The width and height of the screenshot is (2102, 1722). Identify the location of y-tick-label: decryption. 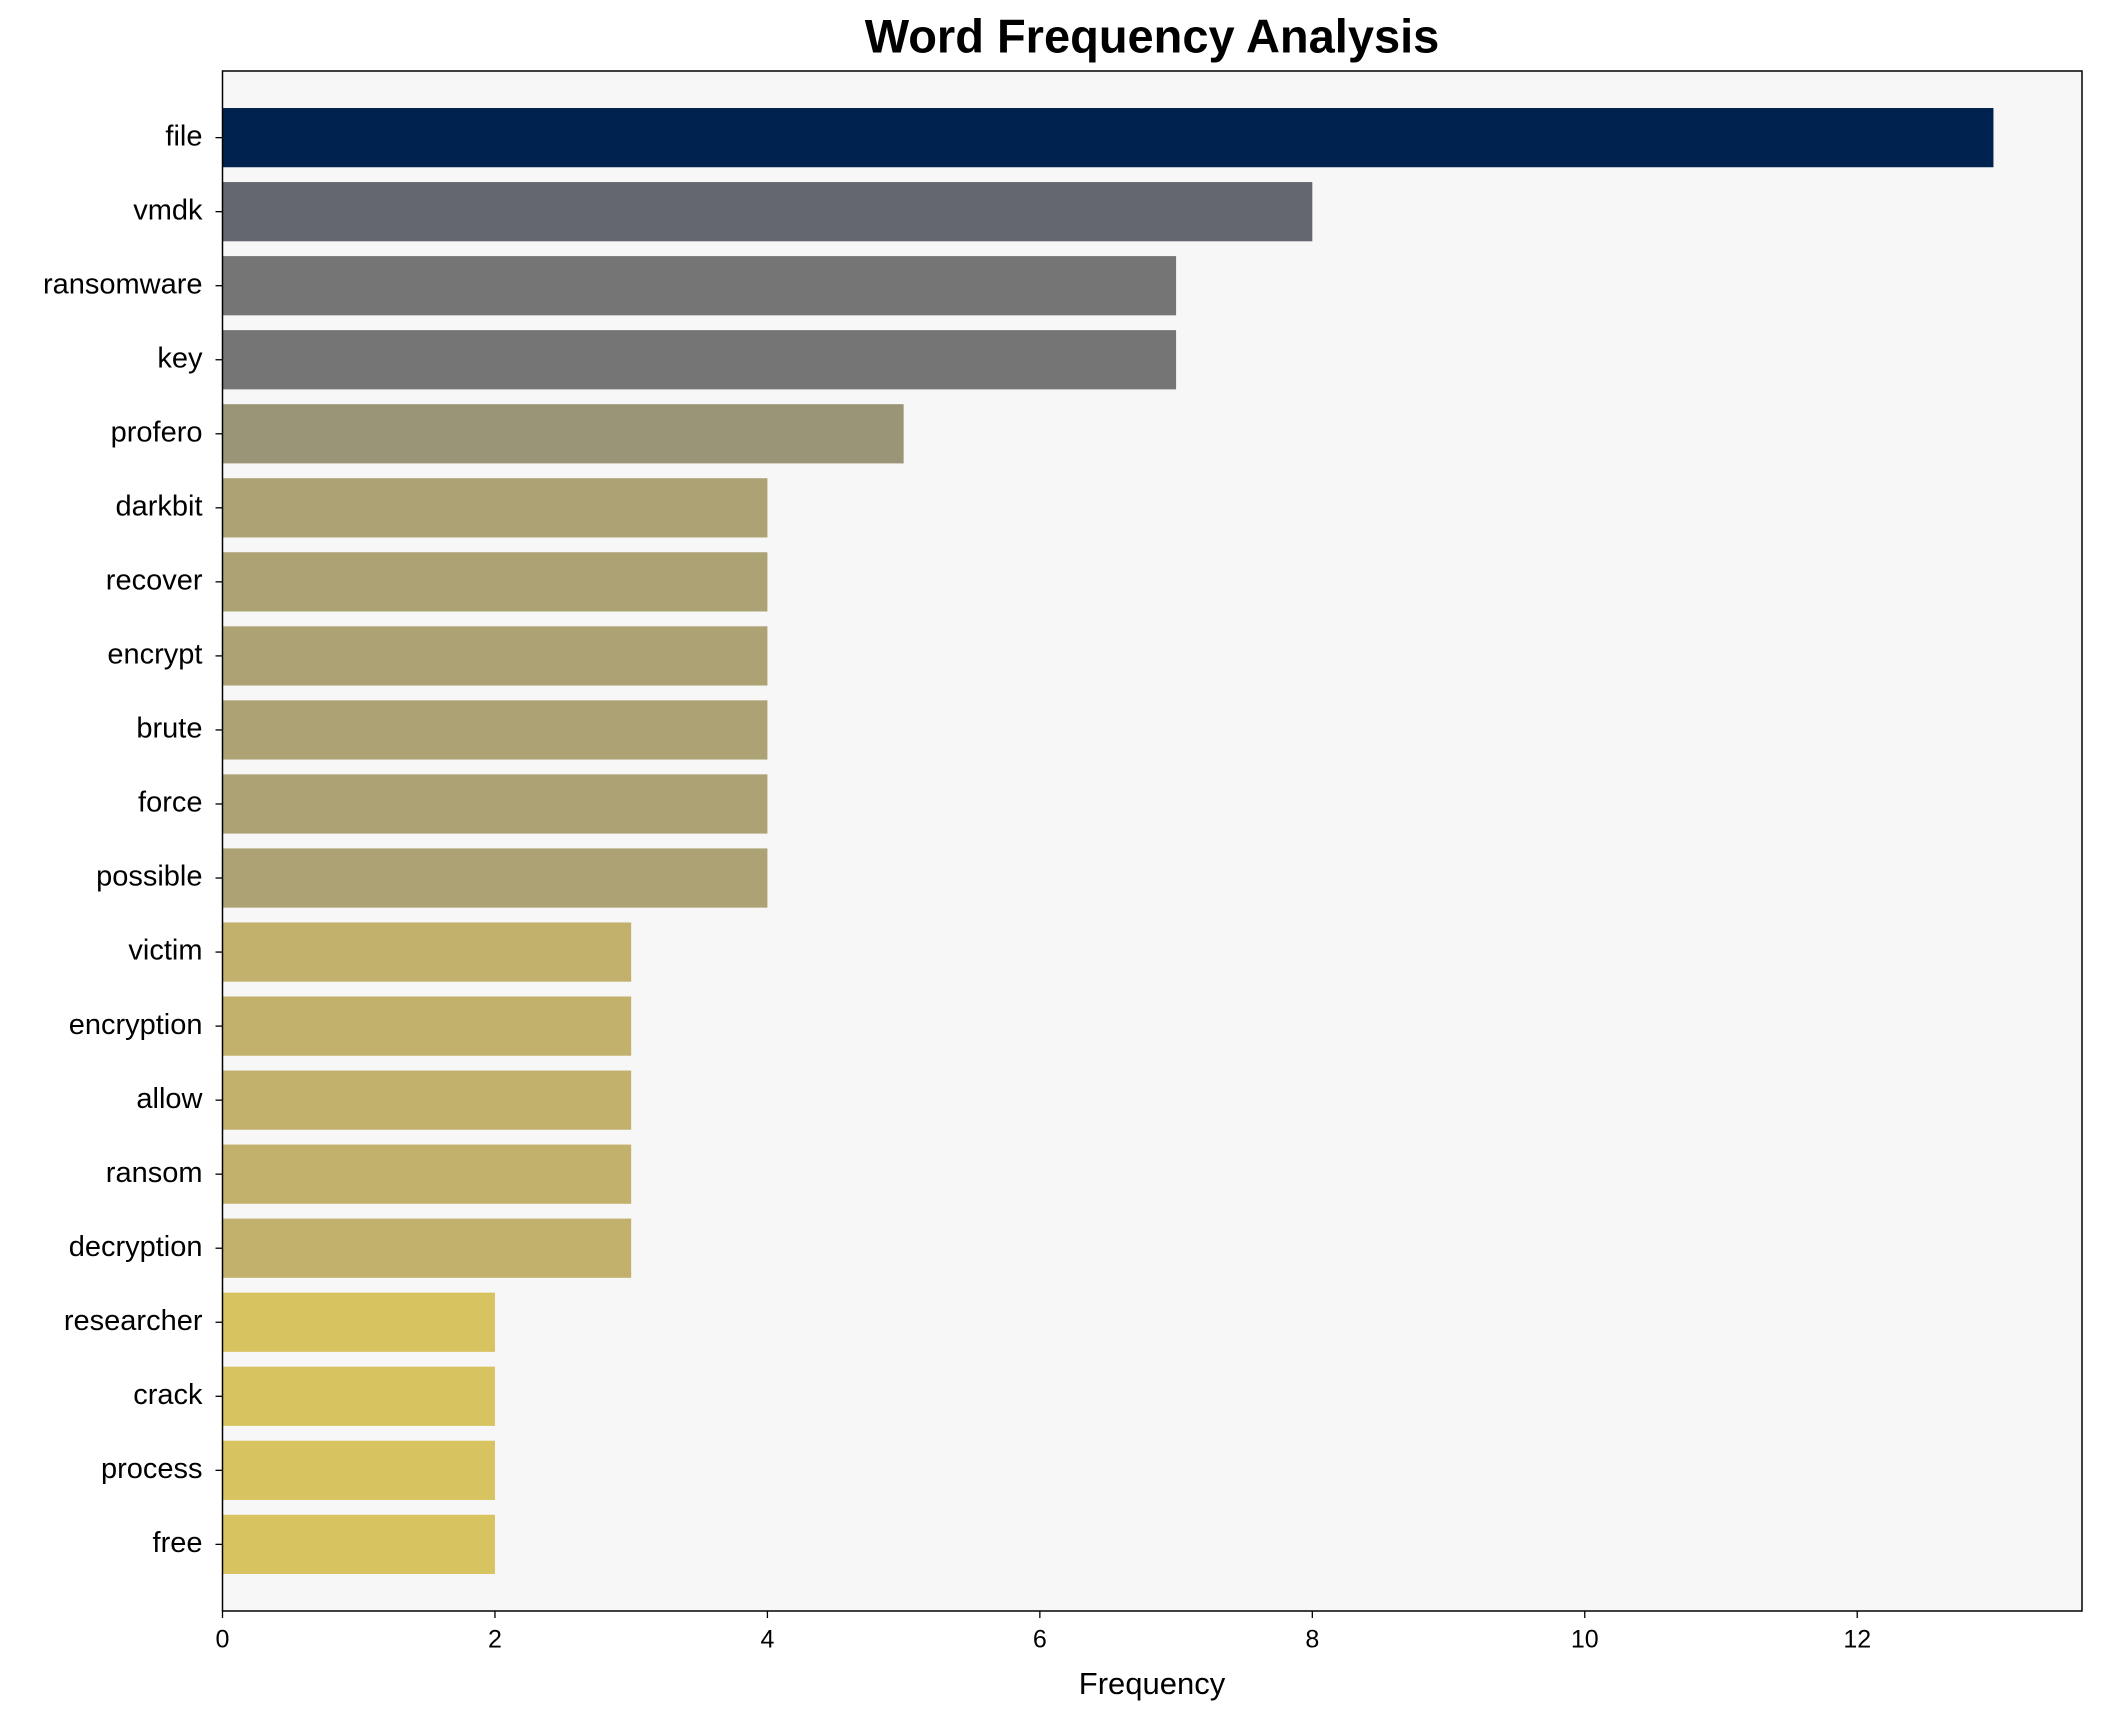
(136, 1247).